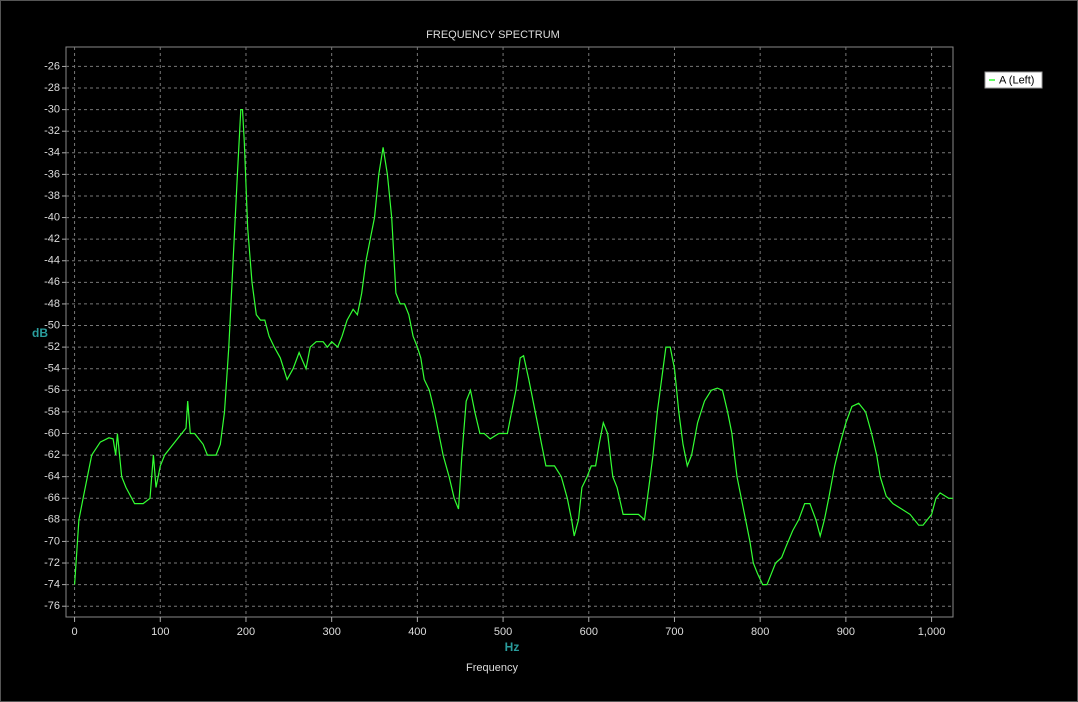  I want to click on x-tick-label: 1,000, so click(932, 632).